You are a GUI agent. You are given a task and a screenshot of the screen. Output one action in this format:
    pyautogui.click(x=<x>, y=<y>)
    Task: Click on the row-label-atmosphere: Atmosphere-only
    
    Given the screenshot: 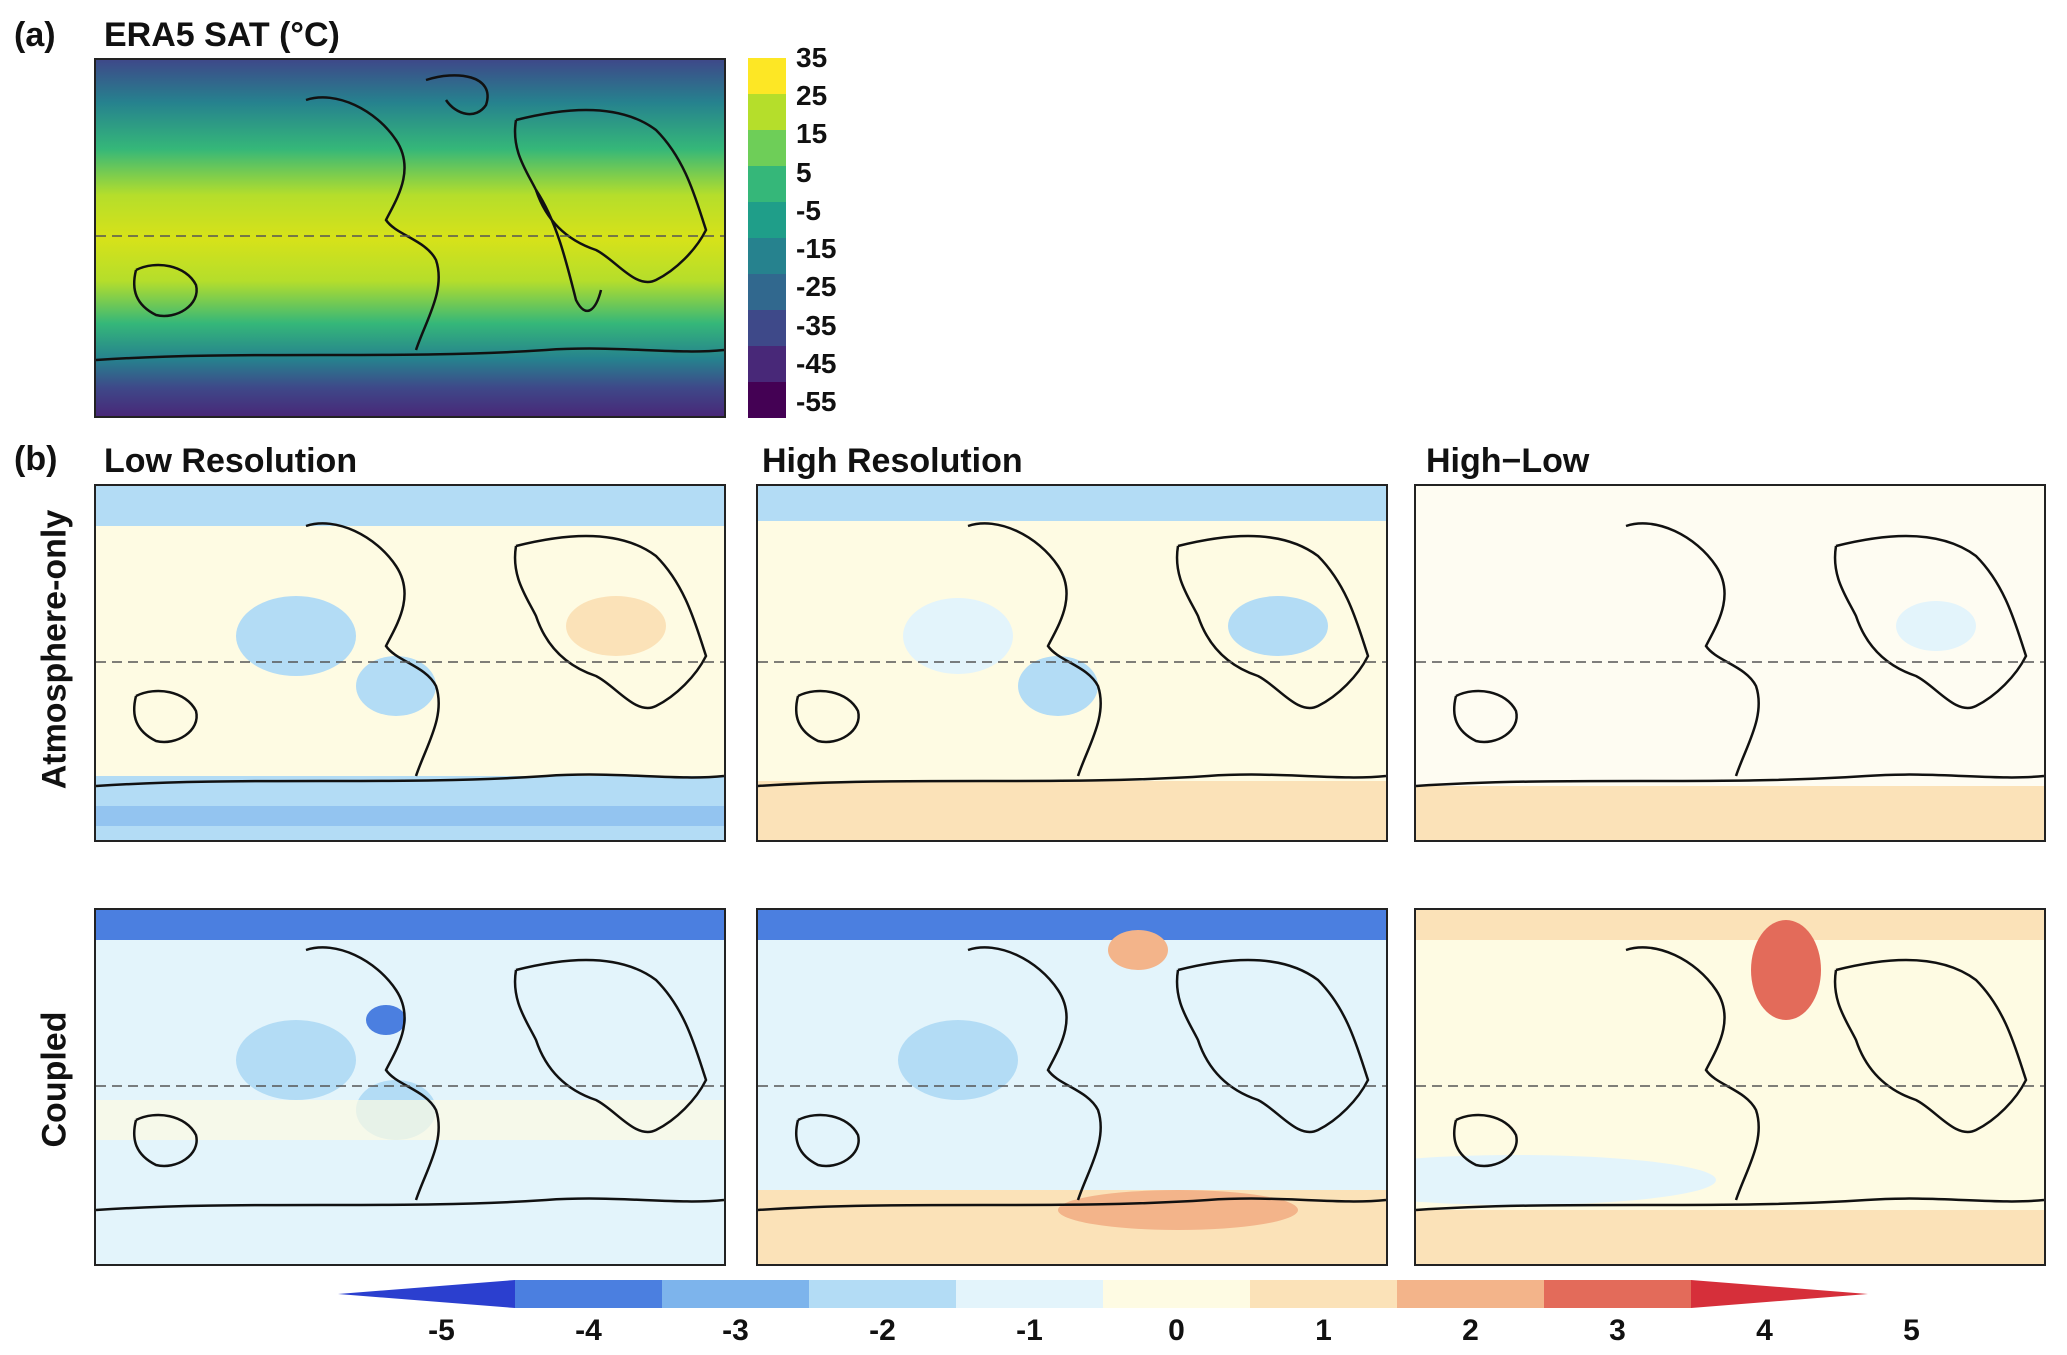 What is the action you would take?
    pyautogui.click(x=54, y=649)
    